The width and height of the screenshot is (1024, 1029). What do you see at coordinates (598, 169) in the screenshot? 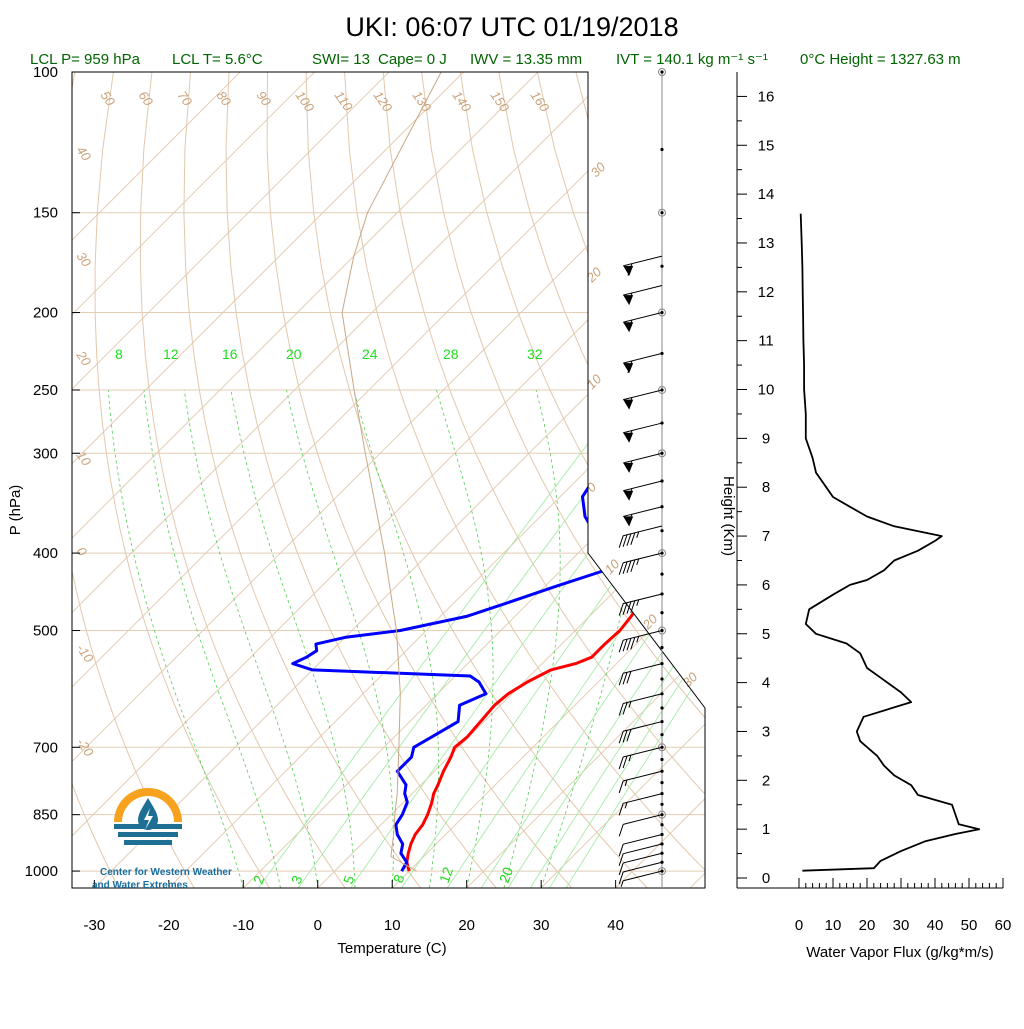
I see `moist-adiabat-label: 30` at bounding box center [598, 169].